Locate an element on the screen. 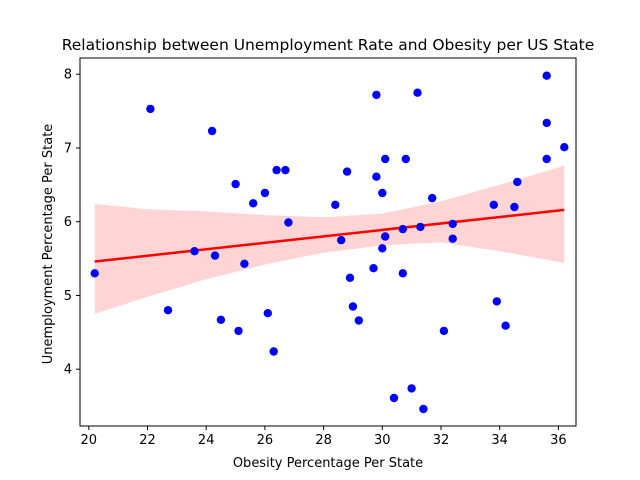 This screenshot has height=480, width=640. y-axis-ticks: 4 5 6 7 8 is located at coordinates (72, 223).